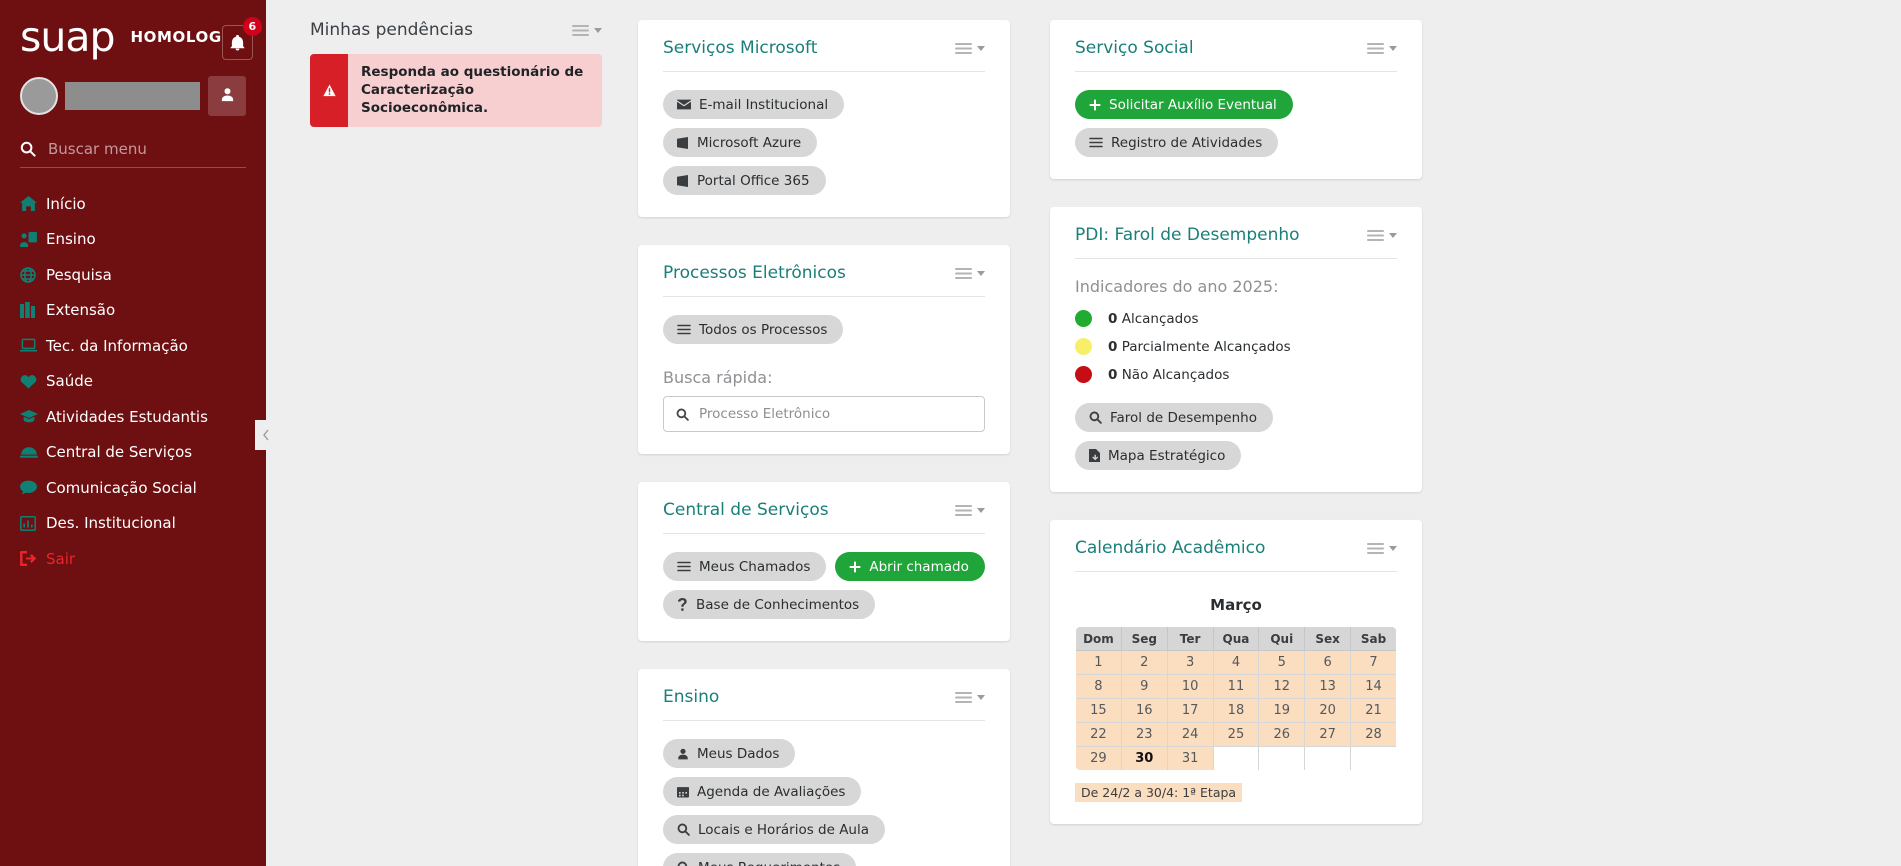 Image resolution: width=1901 pixels, height=866 pixels. What do you see at coordinates (769, 604) in the screenshot?
I see `button-base-de-conhecimentos: Base de Conhecimentos` at bounding box center [769, 604].